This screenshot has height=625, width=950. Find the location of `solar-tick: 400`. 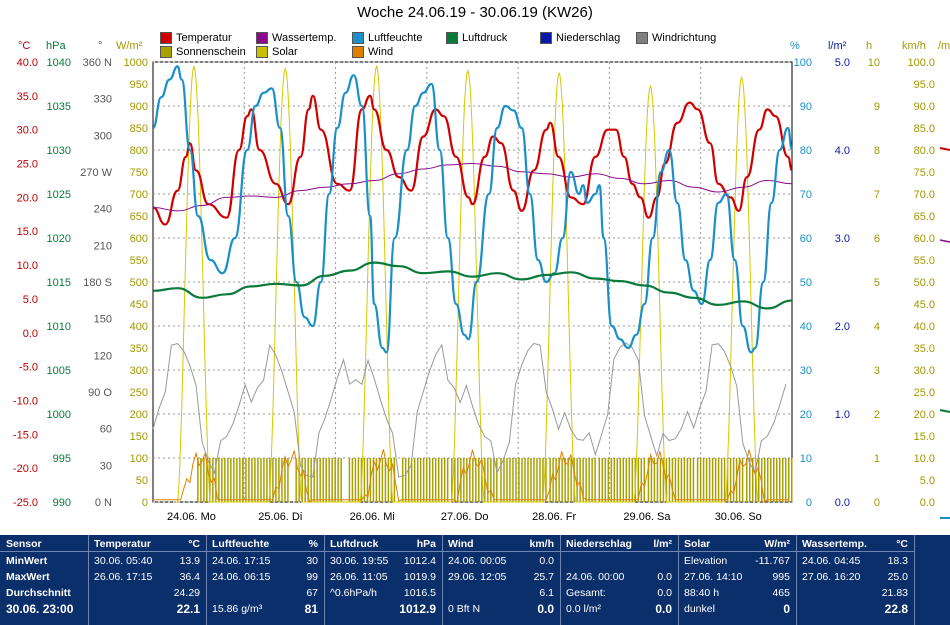

solar-tick: 400 is located at coordinates (139, 327).